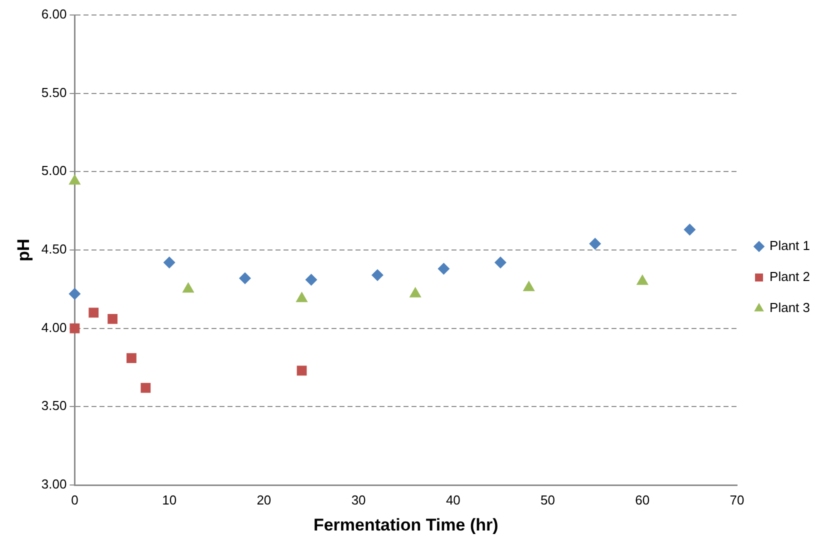 Image resolution: width=830 pixels, height=550 pixels. What do you see at coordinates (54, 484) in the screenshot?
I see `y-tick-label: 3.00` at bounding box center [54, 484].